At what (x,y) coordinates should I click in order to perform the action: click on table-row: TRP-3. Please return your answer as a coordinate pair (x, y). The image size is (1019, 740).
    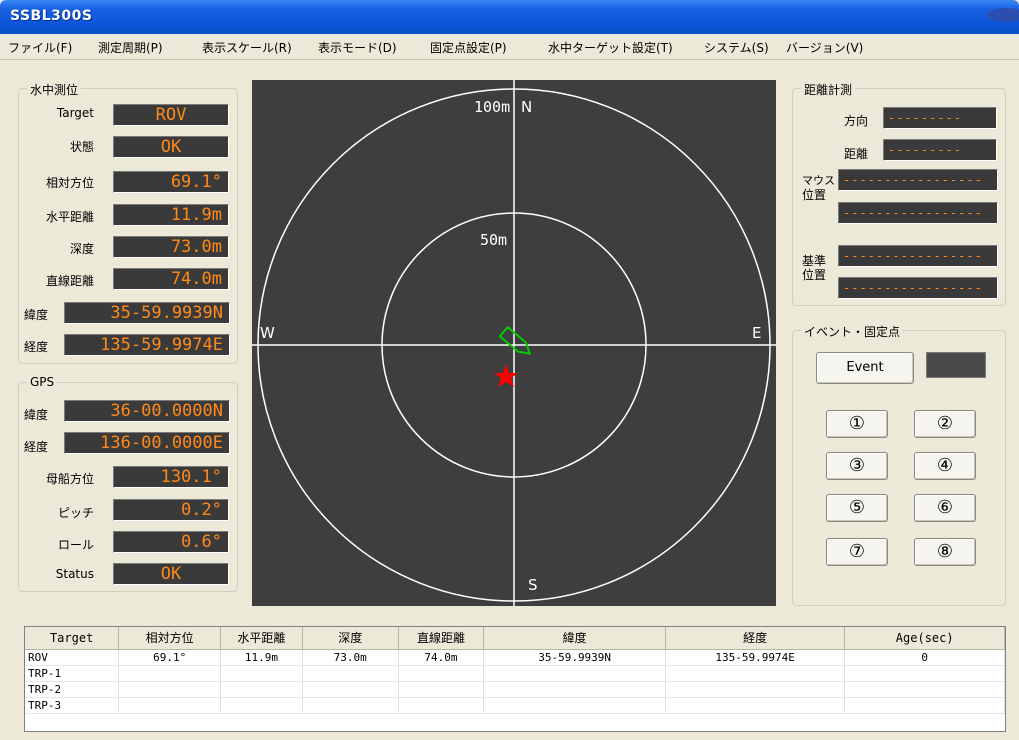
    Looking at the image, I should click on (515, 705).